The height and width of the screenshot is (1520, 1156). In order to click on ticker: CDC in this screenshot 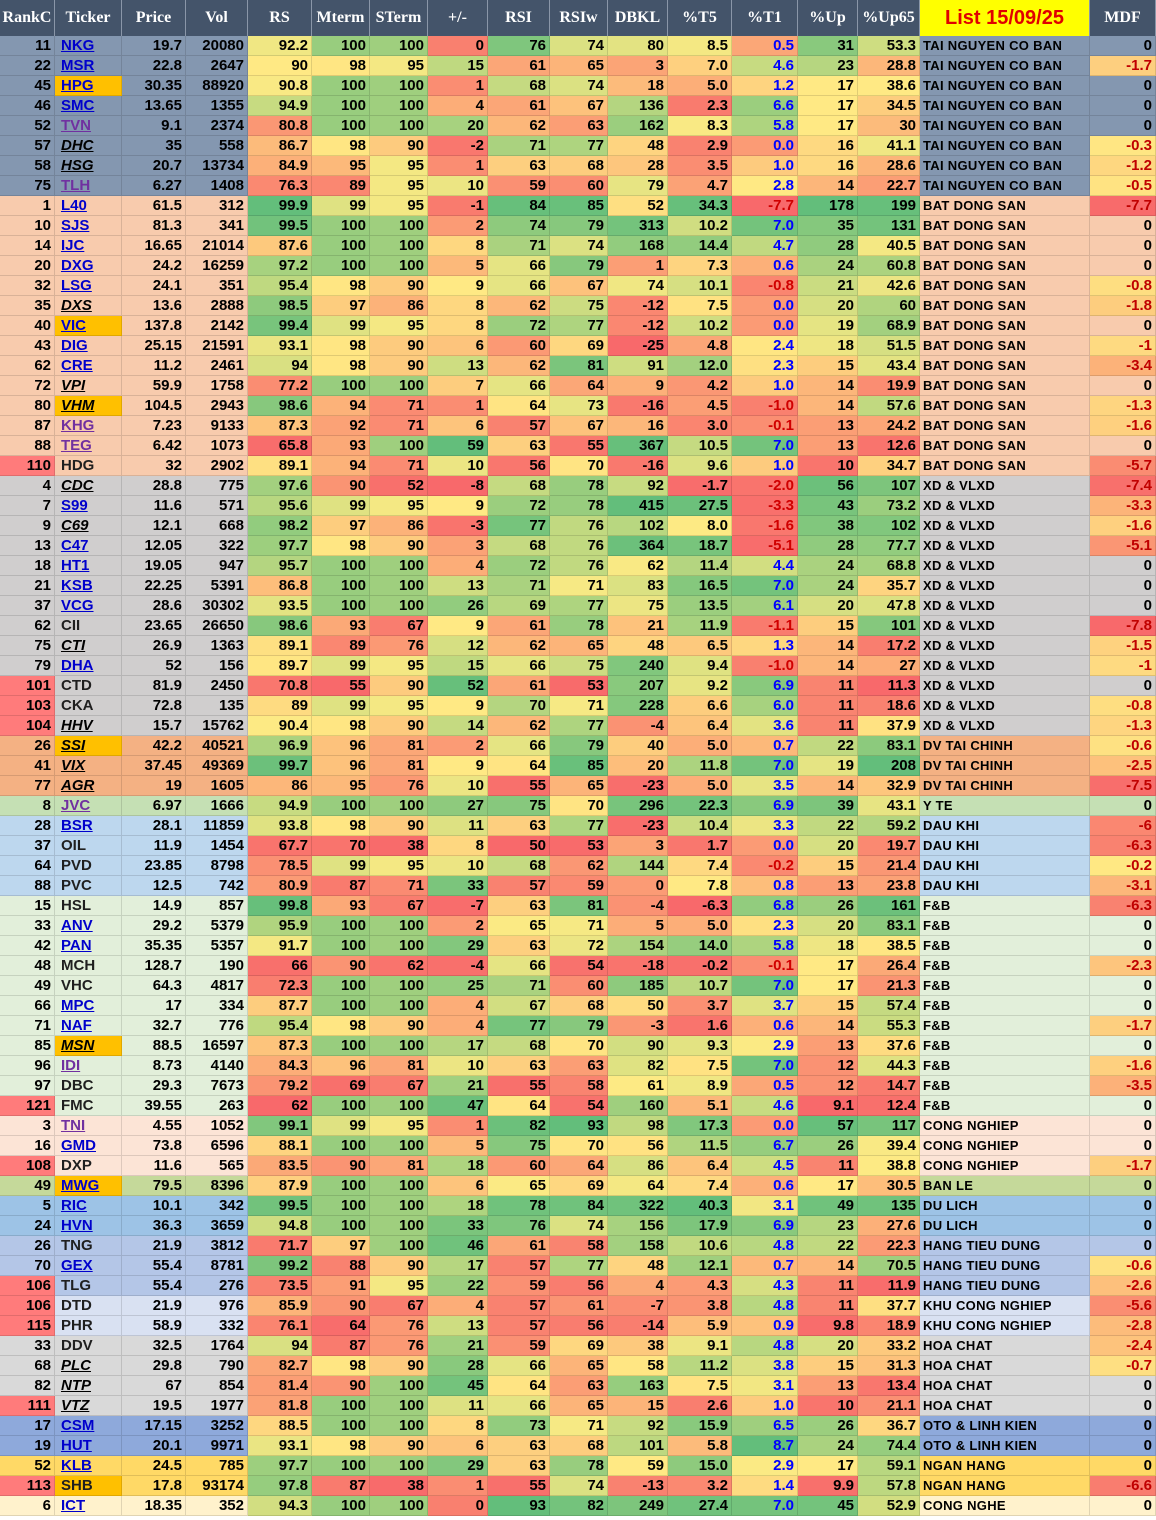, I will do `click(88, 486)`.